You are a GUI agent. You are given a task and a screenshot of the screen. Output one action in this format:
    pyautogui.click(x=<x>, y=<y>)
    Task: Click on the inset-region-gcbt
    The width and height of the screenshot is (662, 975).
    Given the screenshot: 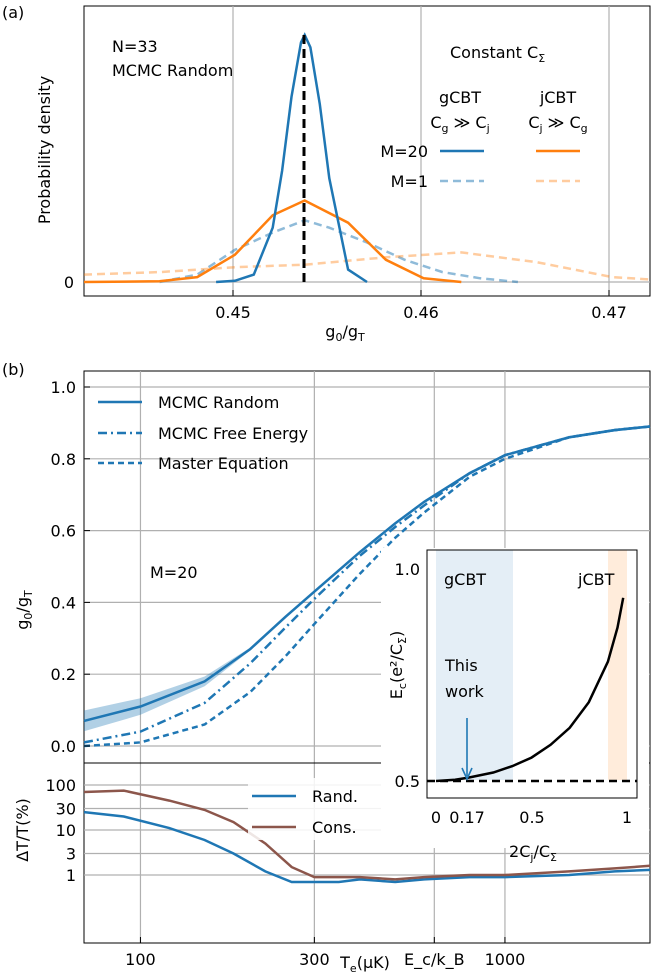 What is the action you would take?
    pyautogui.click(x=474, y=665)
    